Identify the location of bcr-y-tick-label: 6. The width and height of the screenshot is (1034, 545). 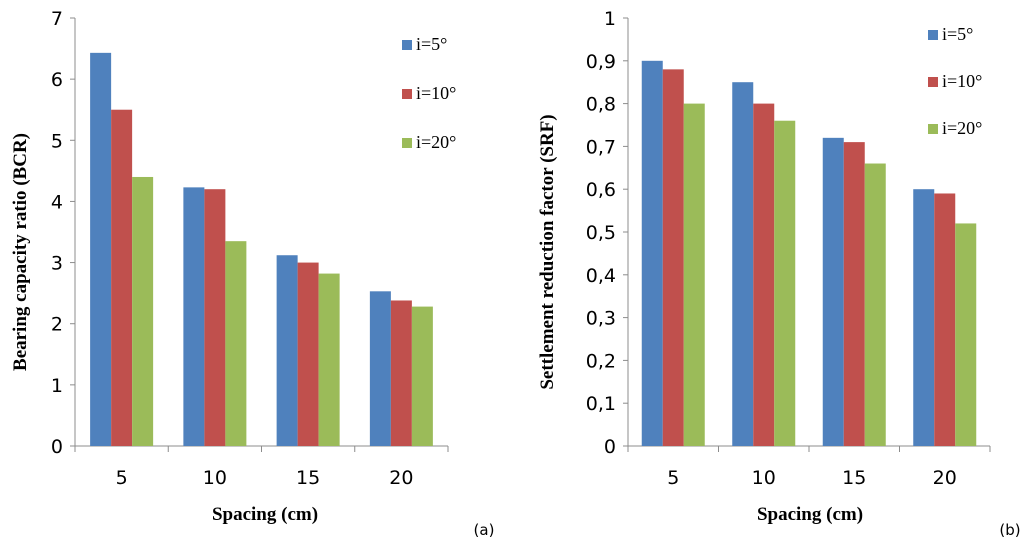
(57, 80).